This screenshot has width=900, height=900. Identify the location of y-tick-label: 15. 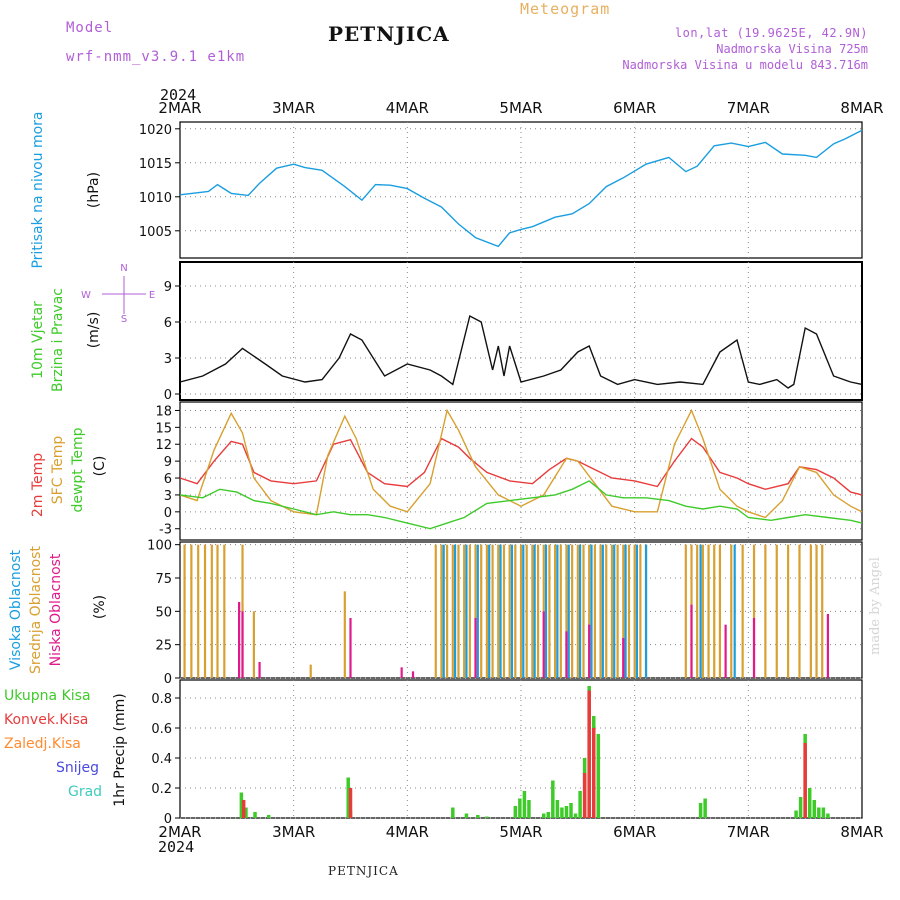
(163, 428).